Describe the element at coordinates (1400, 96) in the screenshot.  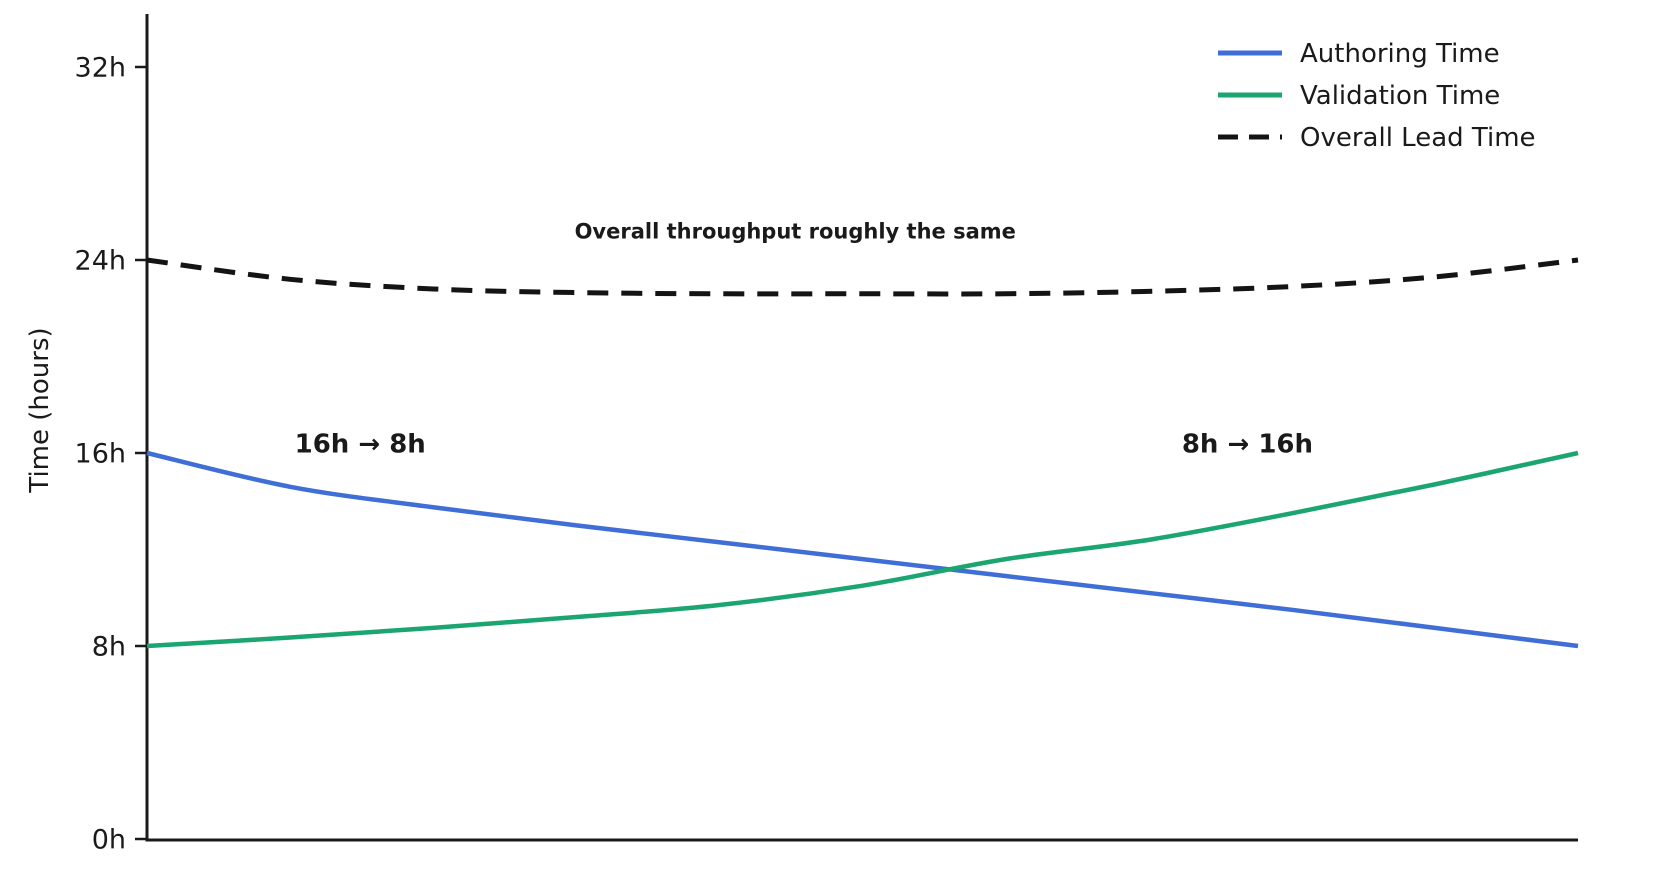
I see `legend-label-validation: Validation Time` at that location.